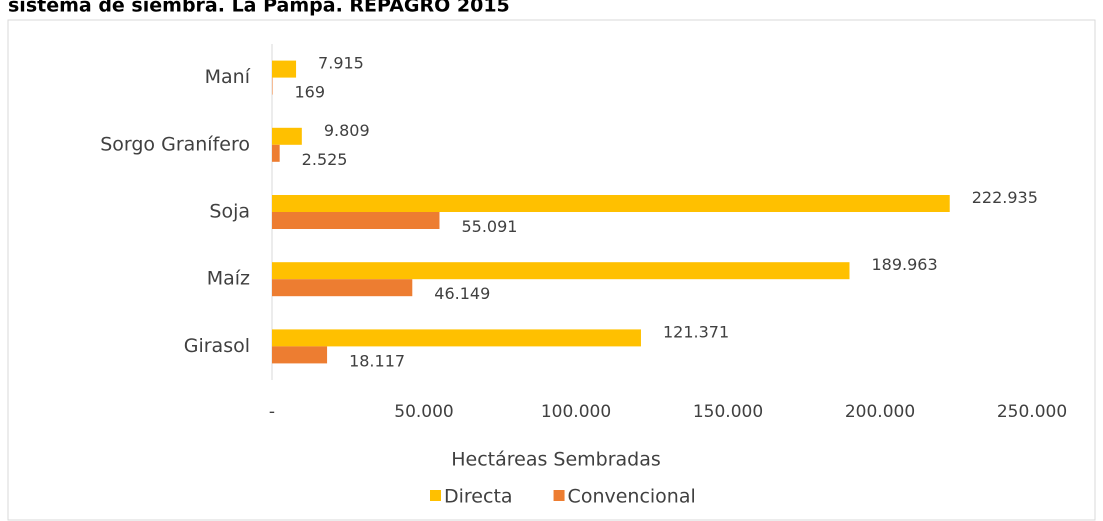 The height and width of the screenshot is (521, 1103). I want to click on x-tick-label: -, so click(272, 412).